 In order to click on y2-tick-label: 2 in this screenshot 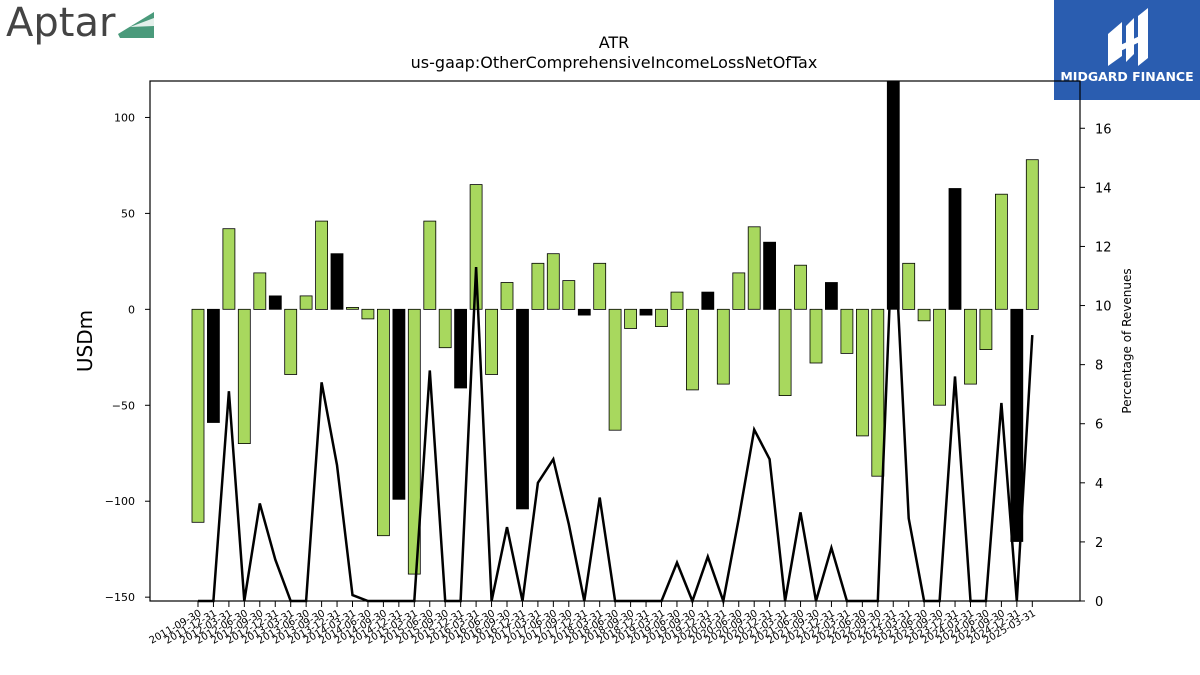, I will do `click(1099, 543)`.